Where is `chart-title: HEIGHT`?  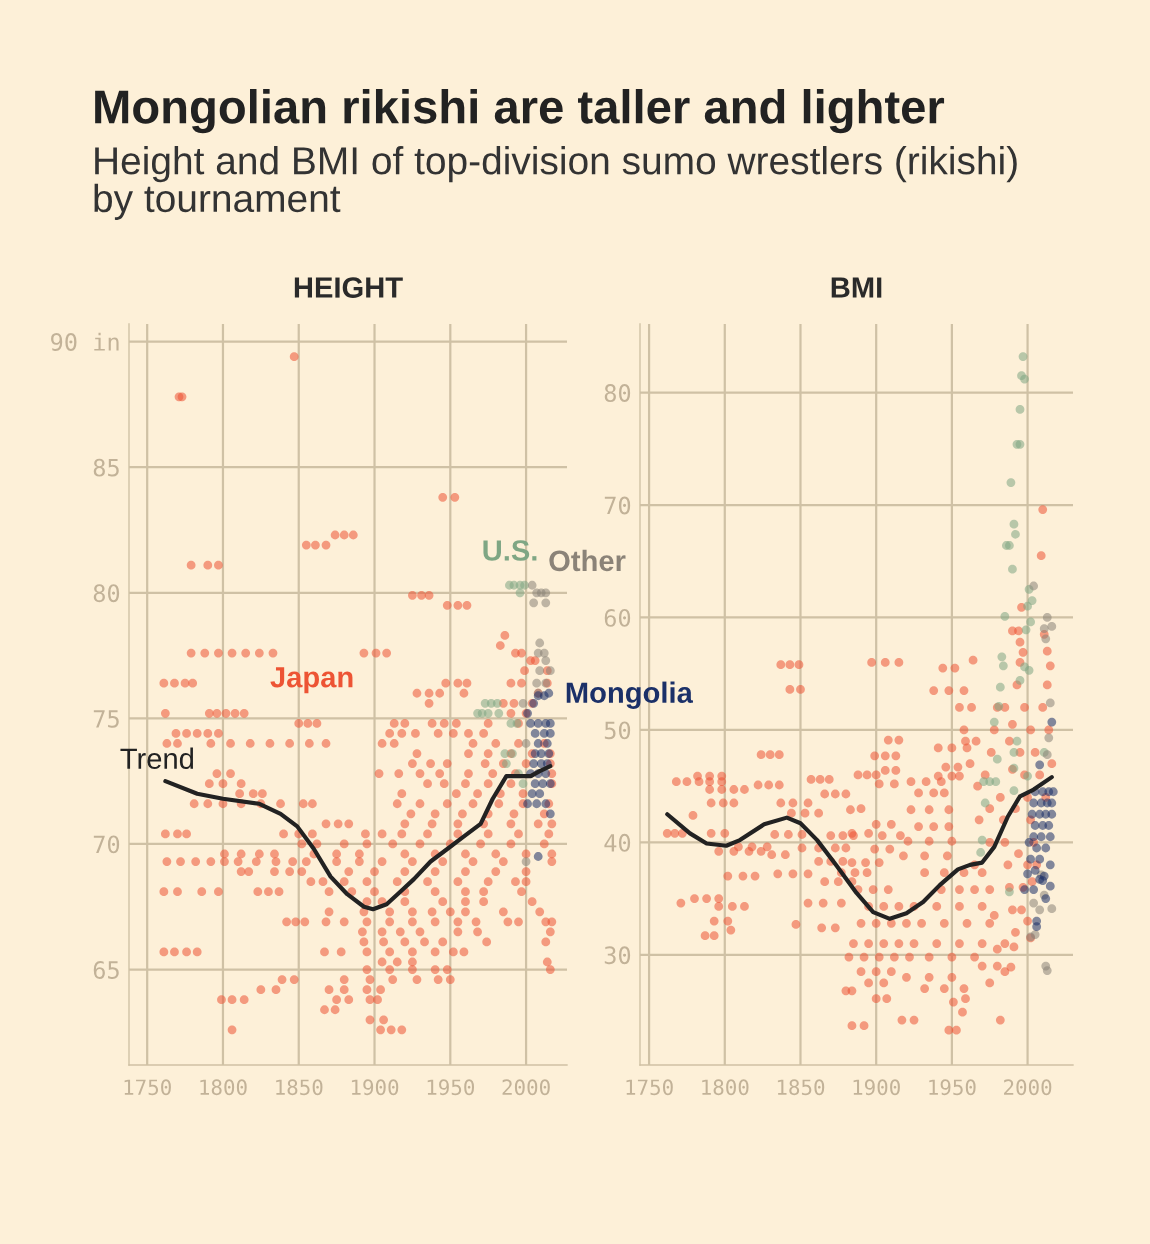
chart-title: HEIGHT is located at coordinates (348, 287).